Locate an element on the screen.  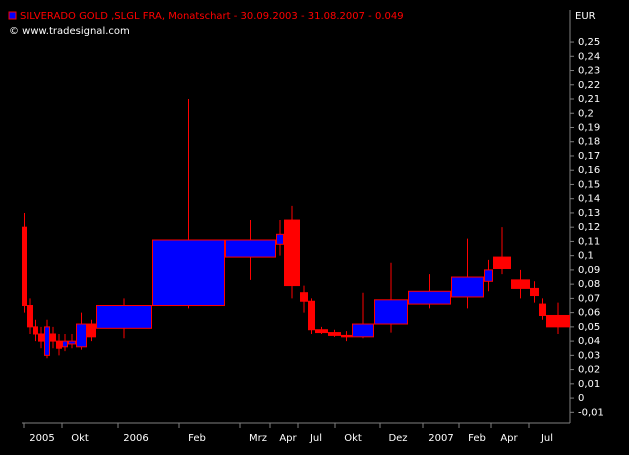
y-tick-label: 0,03 is located at coordinates (589, 355).